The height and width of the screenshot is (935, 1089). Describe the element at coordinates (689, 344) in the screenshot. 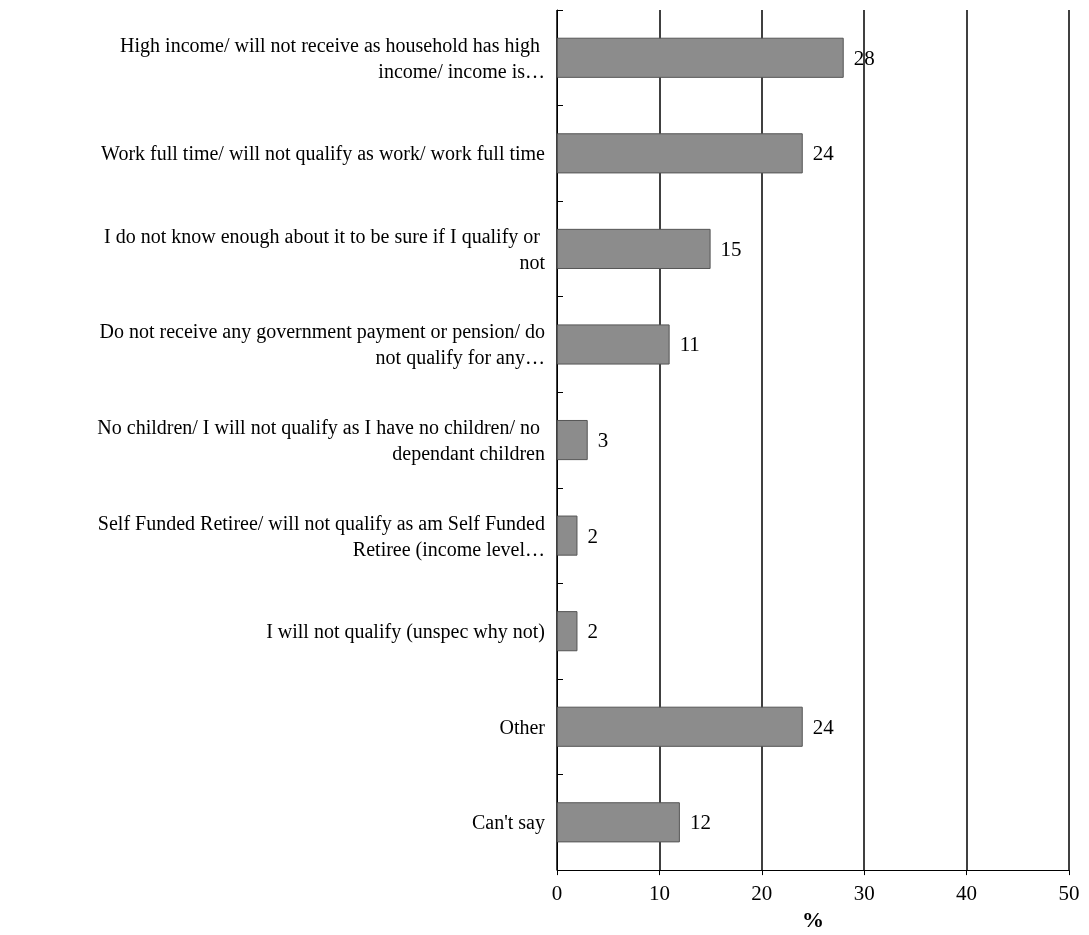

I see `data-label: 11` at that location.